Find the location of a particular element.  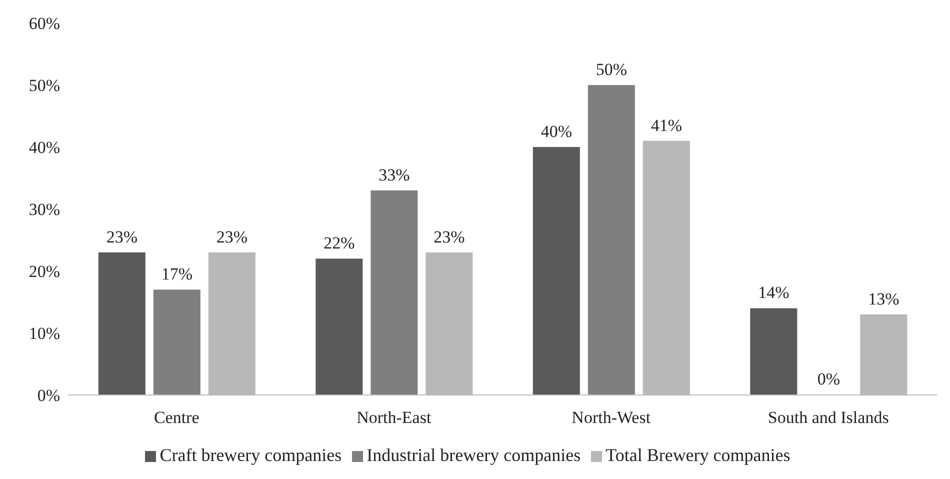

y-tick-label: 40% is located at coordinates (44, 148).